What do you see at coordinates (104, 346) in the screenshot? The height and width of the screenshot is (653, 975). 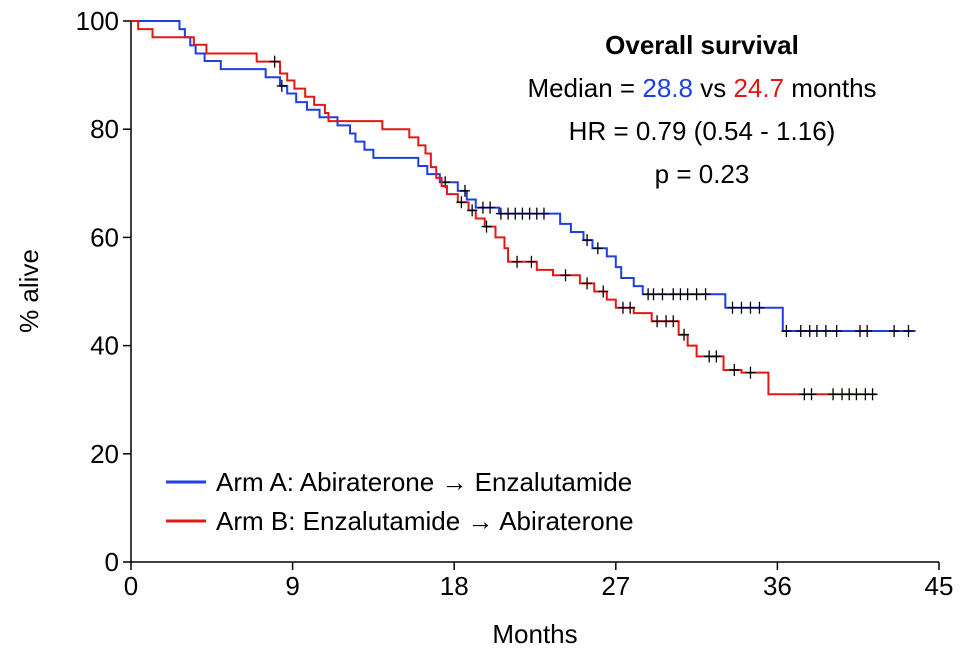 I see `y-tick-label: 40` at bounding box center [104, 346].